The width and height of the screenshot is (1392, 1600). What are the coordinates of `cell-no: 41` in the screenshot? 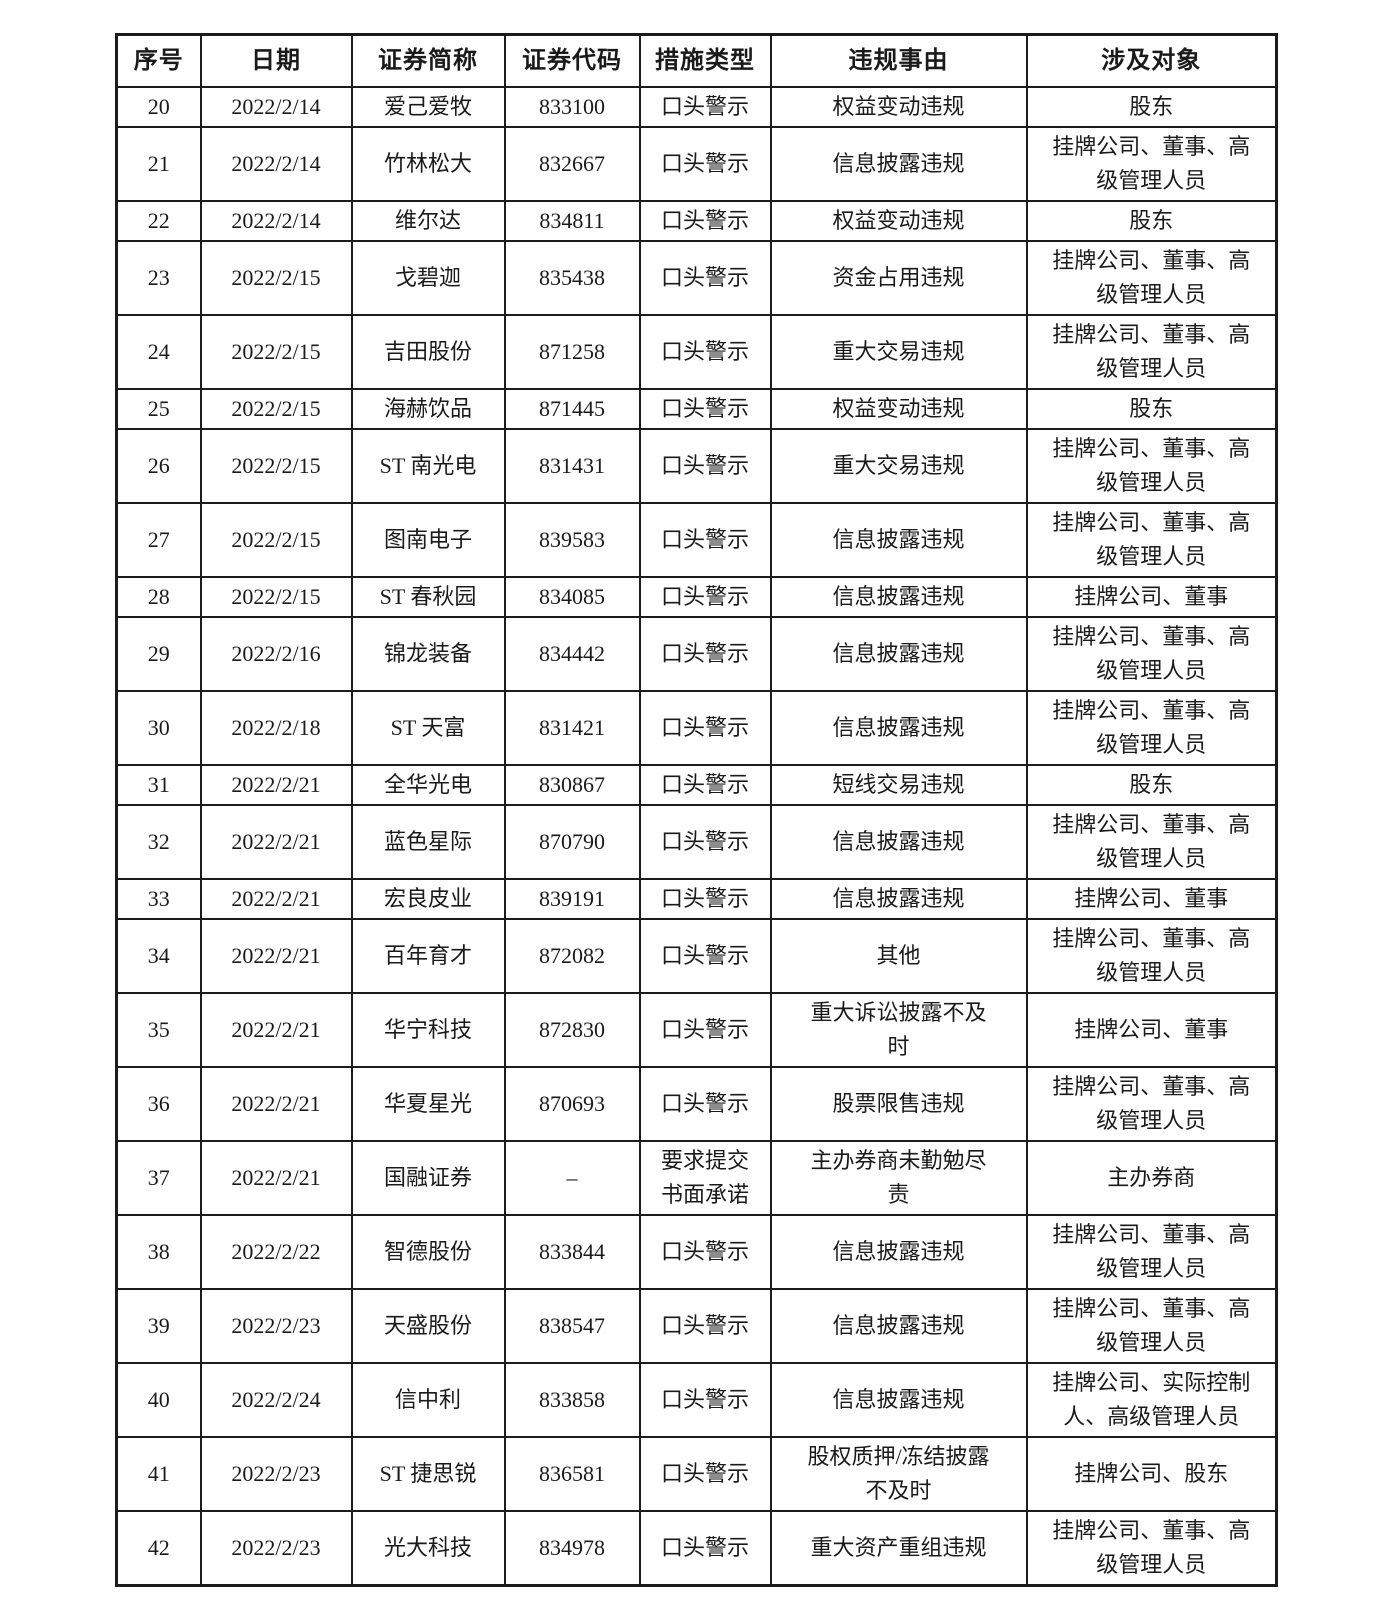 It's located at (158, 1474).